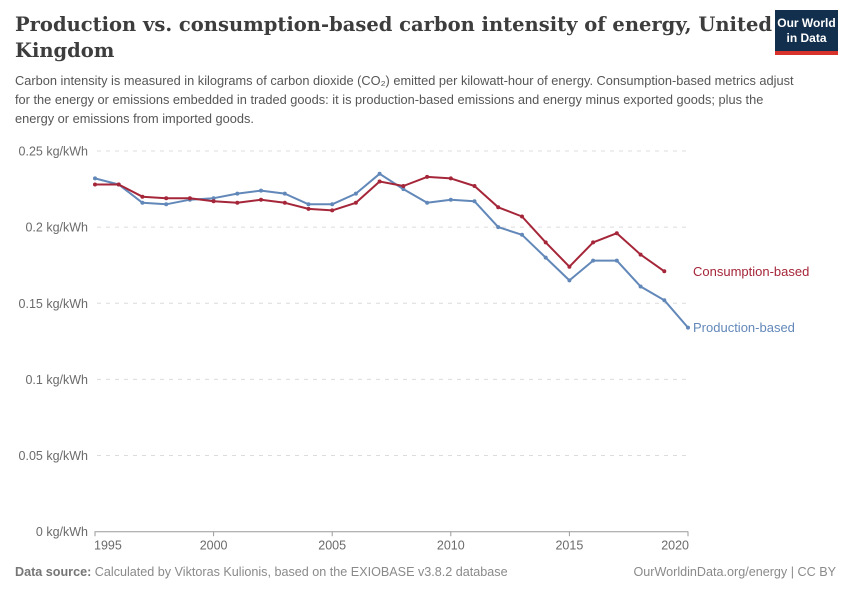  Describe the element at coordinates (62, 532) in the screenshot. I see `y-axis-label: 0 kg/kWh` at that location.